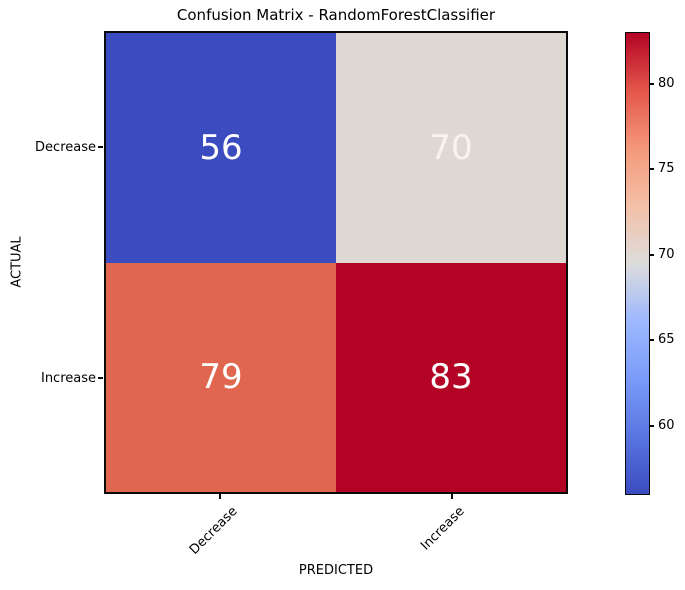 The width and height of the screenshot is (685, 590). I want to click on x-tick-label-increase: Increase, so click(443, 529).